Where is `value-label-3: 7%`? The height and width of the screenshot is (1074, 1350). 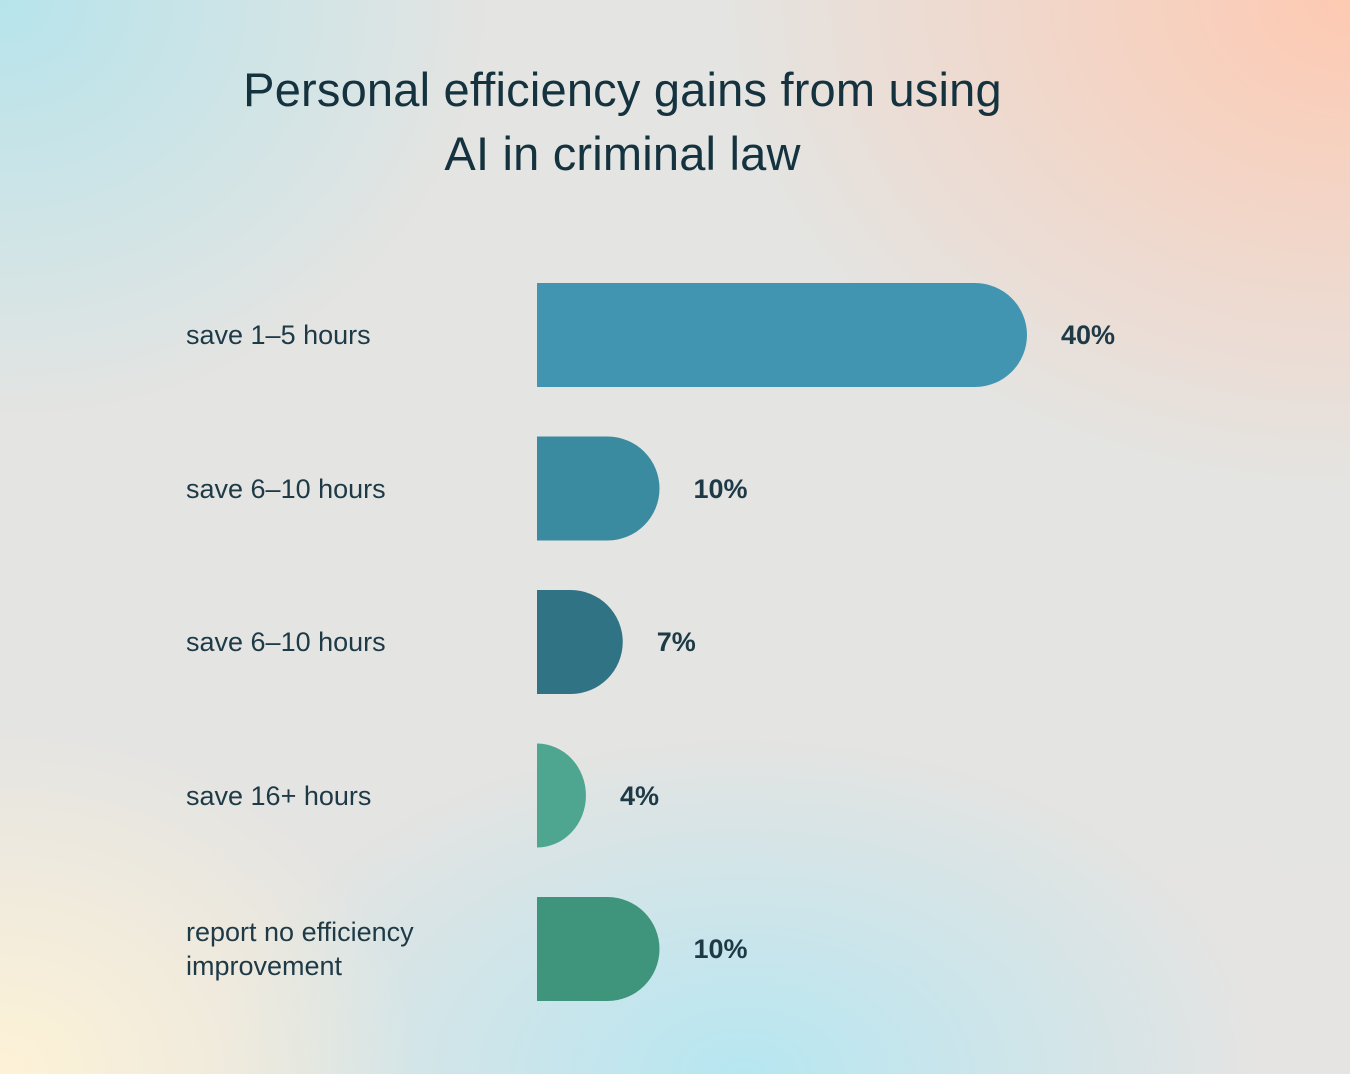 value-label-3: 7% is located at coordinates (676, 642).